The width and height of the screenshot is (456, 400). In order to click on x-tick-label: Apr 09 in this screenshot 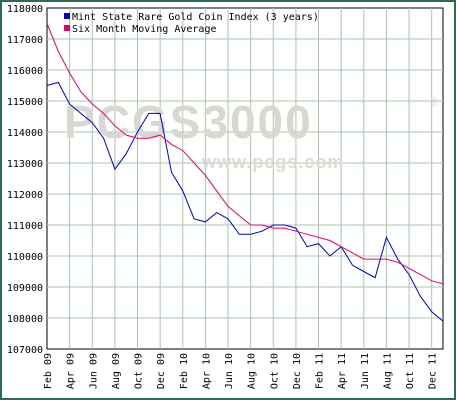, I will do `click(71, 371)`.